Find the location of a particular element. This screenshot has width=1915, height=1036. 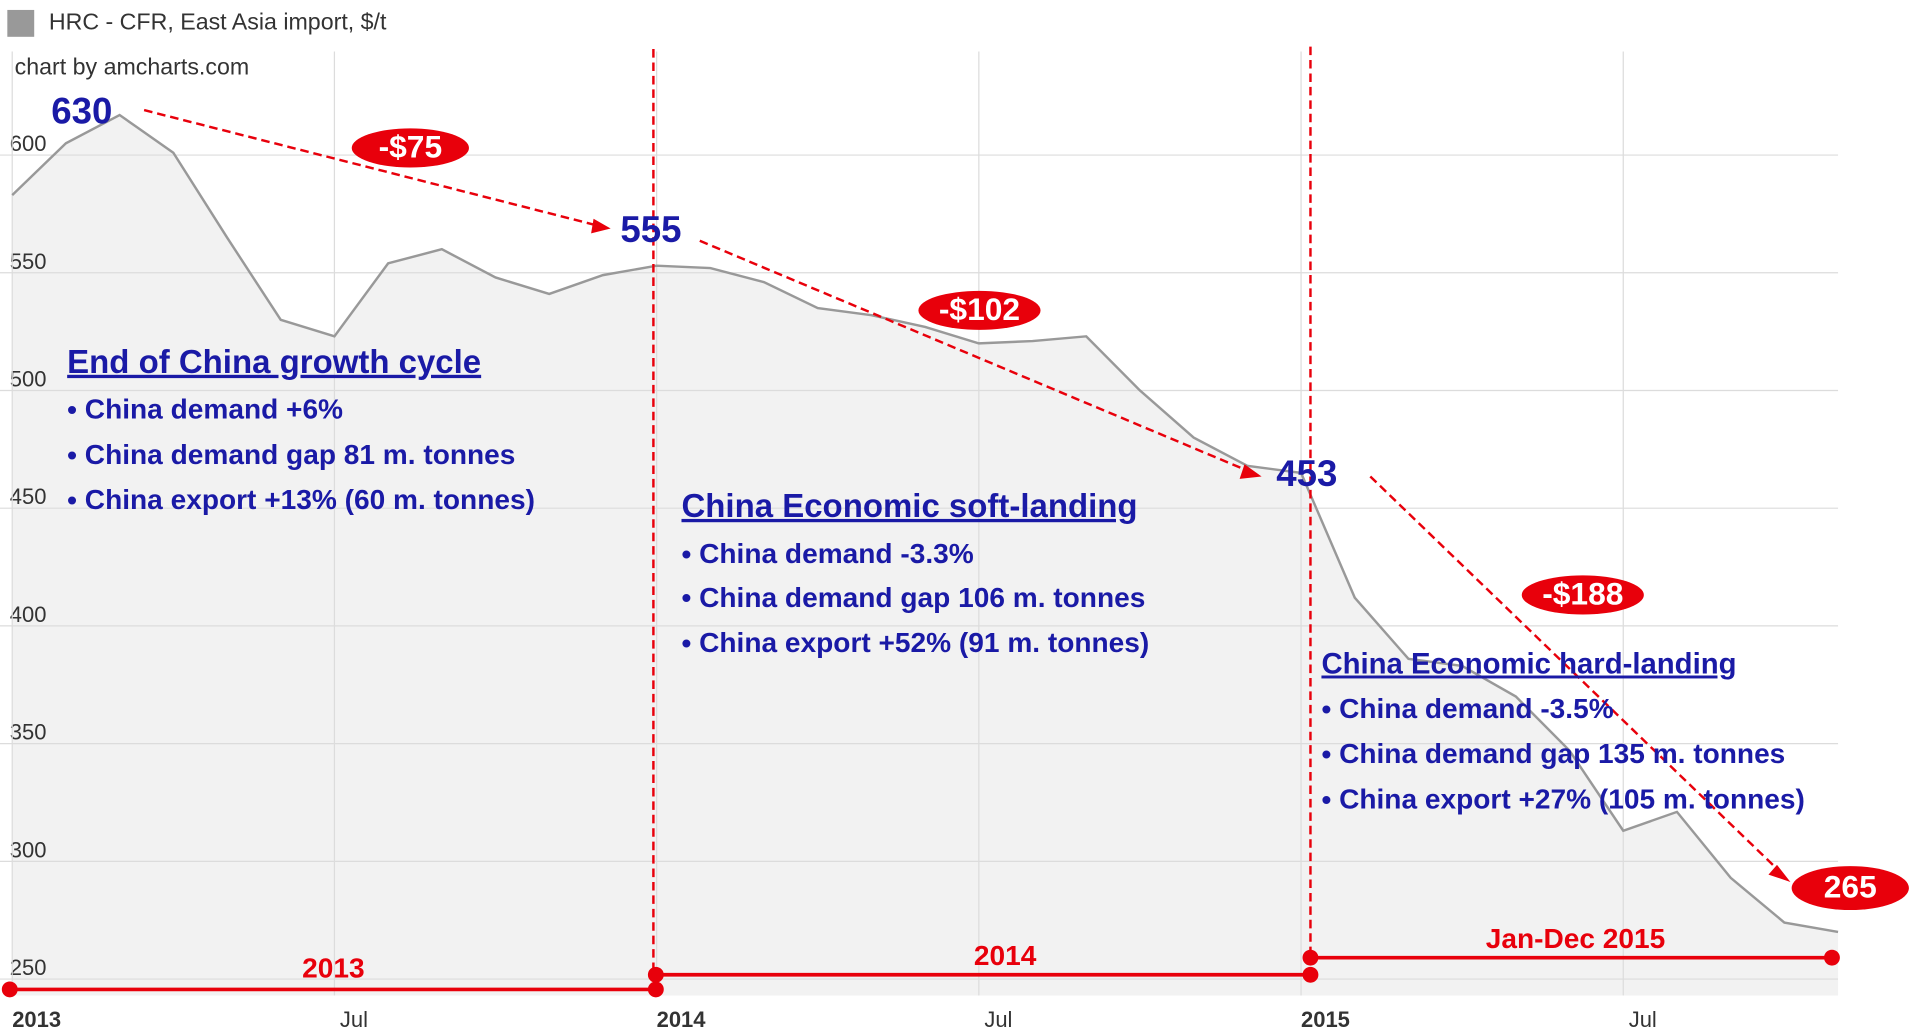

change-label: -$75 is located at coordinates (411, 147).